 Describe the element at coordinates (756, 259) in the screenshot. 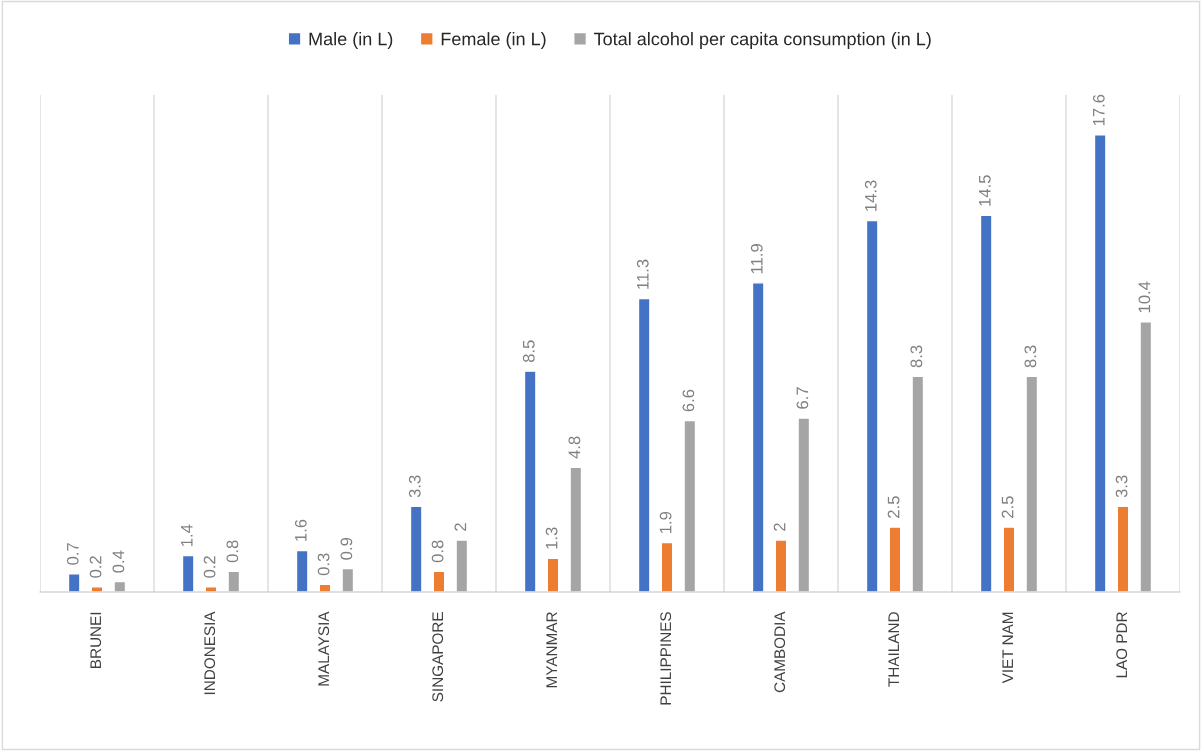

I see `data-label: 11.9` at that location.